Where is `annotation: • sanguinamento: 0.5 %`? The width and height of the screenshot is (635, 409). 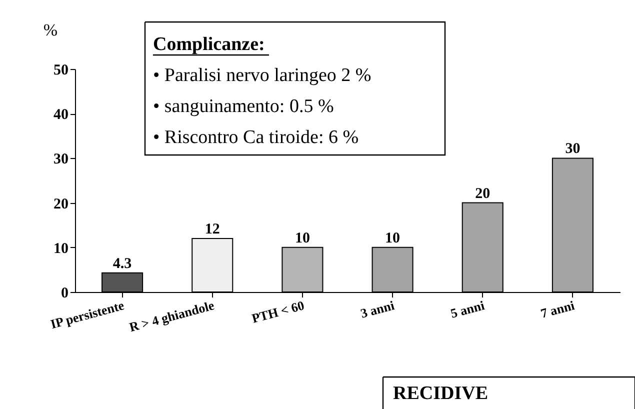 annotation: • sanguinamento: 0.5 % is located at coordinates (243, 106).